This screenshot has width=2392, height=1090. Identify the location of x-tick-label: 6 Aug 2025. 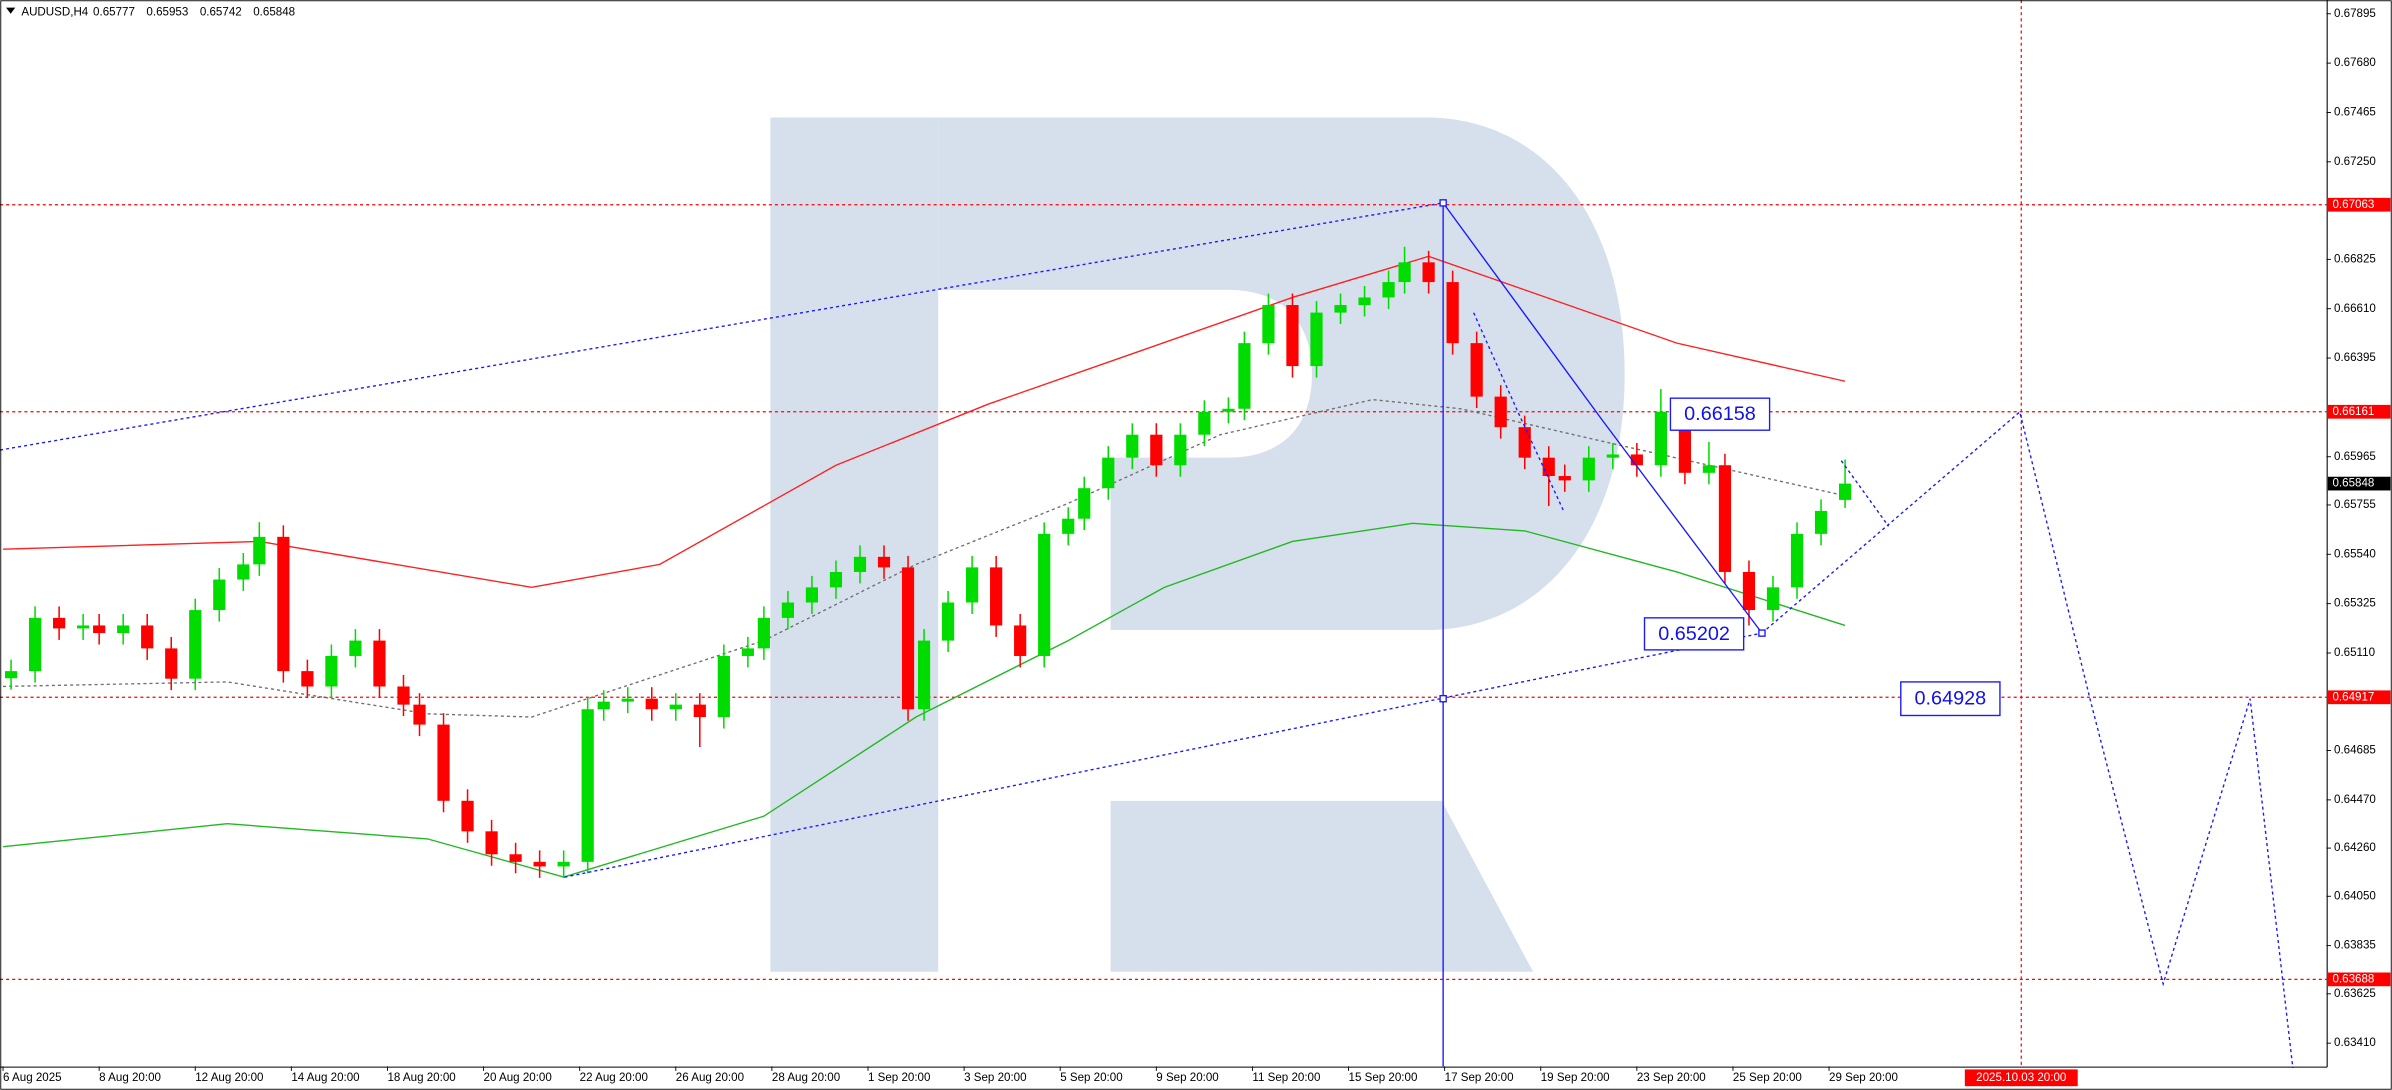
(32, 1078).